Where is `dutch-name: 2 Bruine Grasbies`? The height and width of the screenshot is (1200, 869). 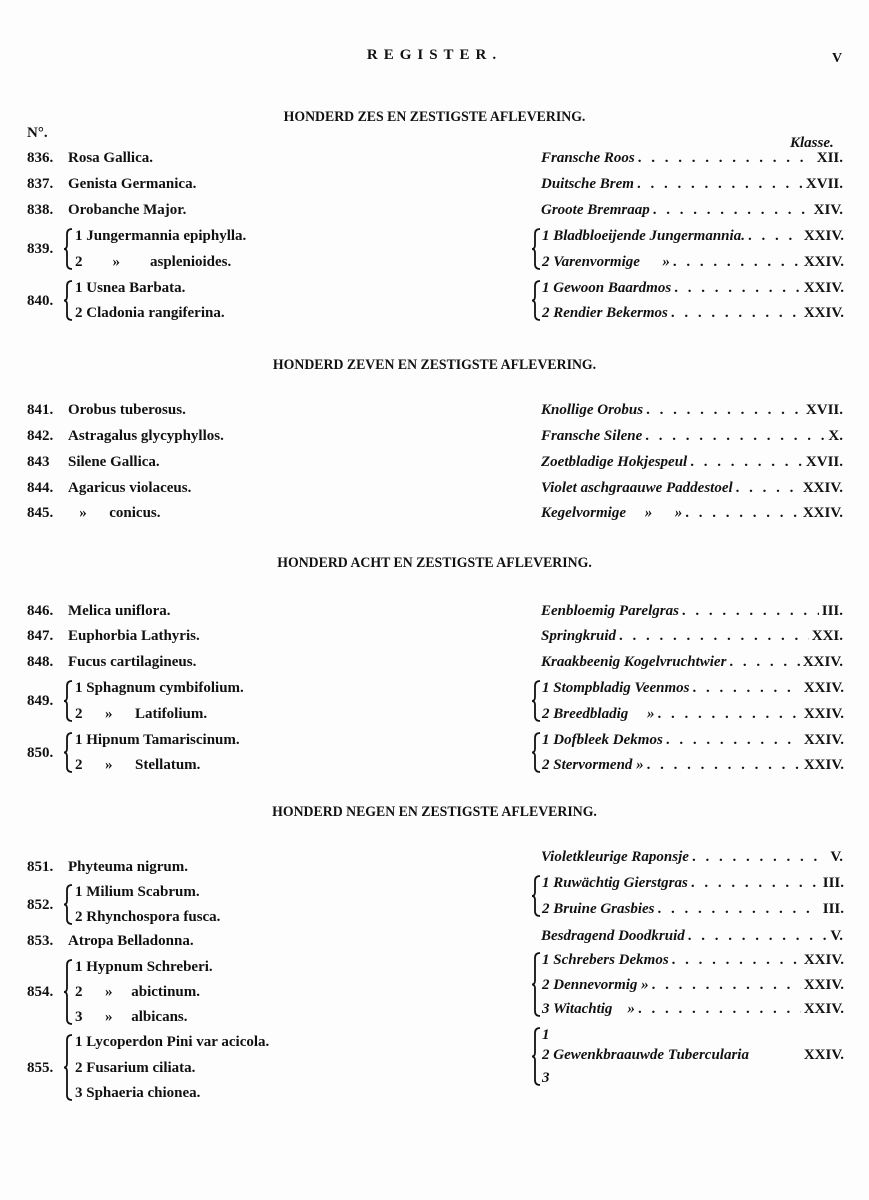 dutch-name: 2 Bruine Grasbies is located at coordinates (598, 909).